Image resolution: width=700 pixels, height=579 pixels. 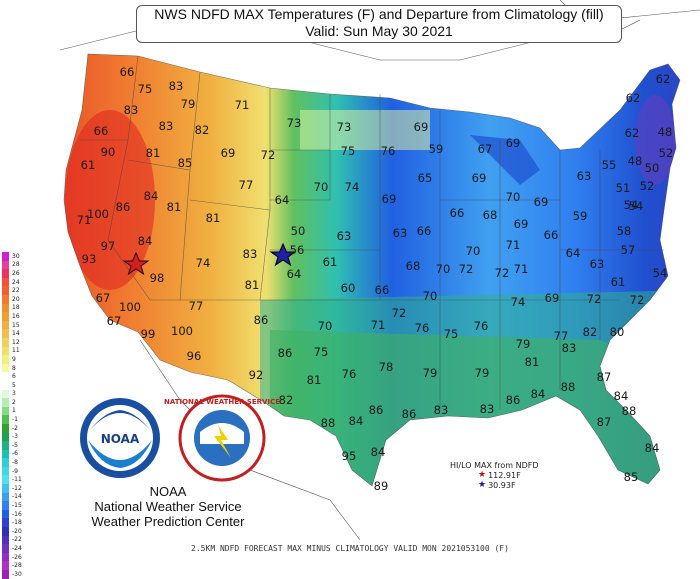 What do you see at coordinates (16, 256) in the screenshot?
I see `legend-value: 30` at bounding box center [16, 256].